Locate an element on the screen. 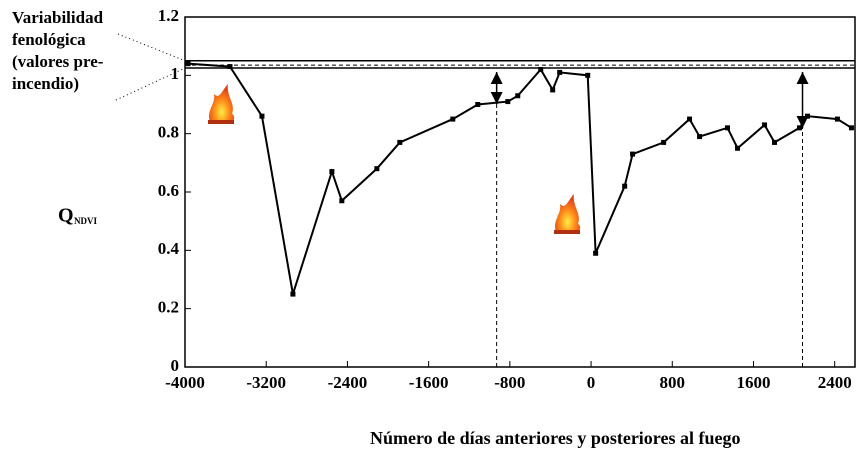 This screenshot has height=455, width=861. x-tick-label: -3200 is located at coordinates (266, 382).